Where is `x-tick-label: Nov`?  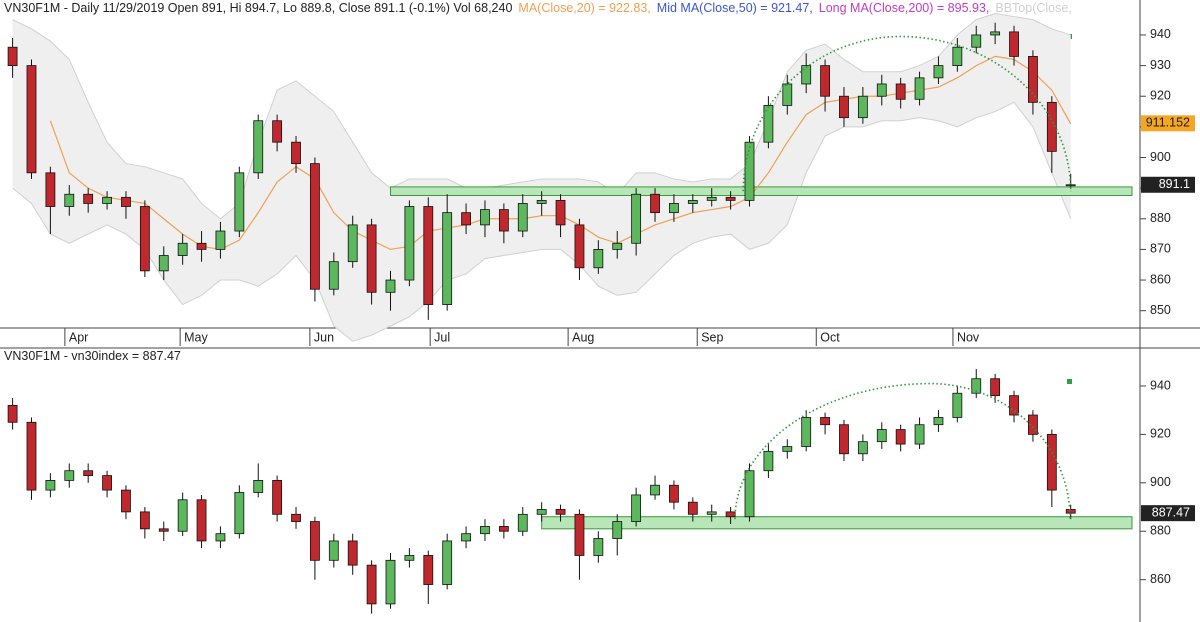
x-tick-label: Nov is located at coordinates (968, 337).